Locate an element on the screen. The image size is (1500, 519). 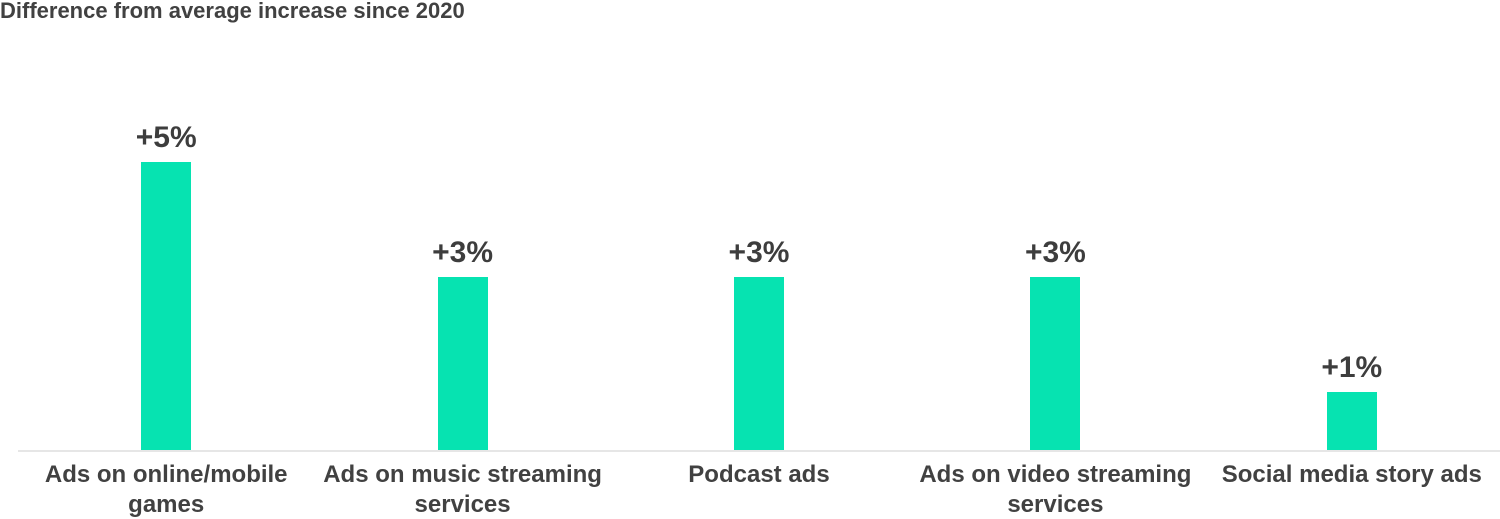
bar-category-label: Podcast ads is located at coordinates (759, 474).